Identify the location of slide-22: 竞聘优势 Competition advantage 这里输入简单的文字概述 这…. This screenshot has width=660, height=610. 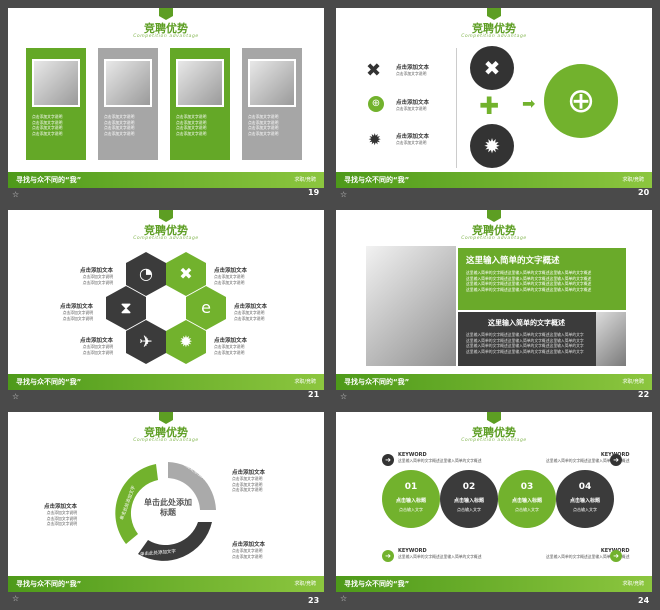
(494, 300).